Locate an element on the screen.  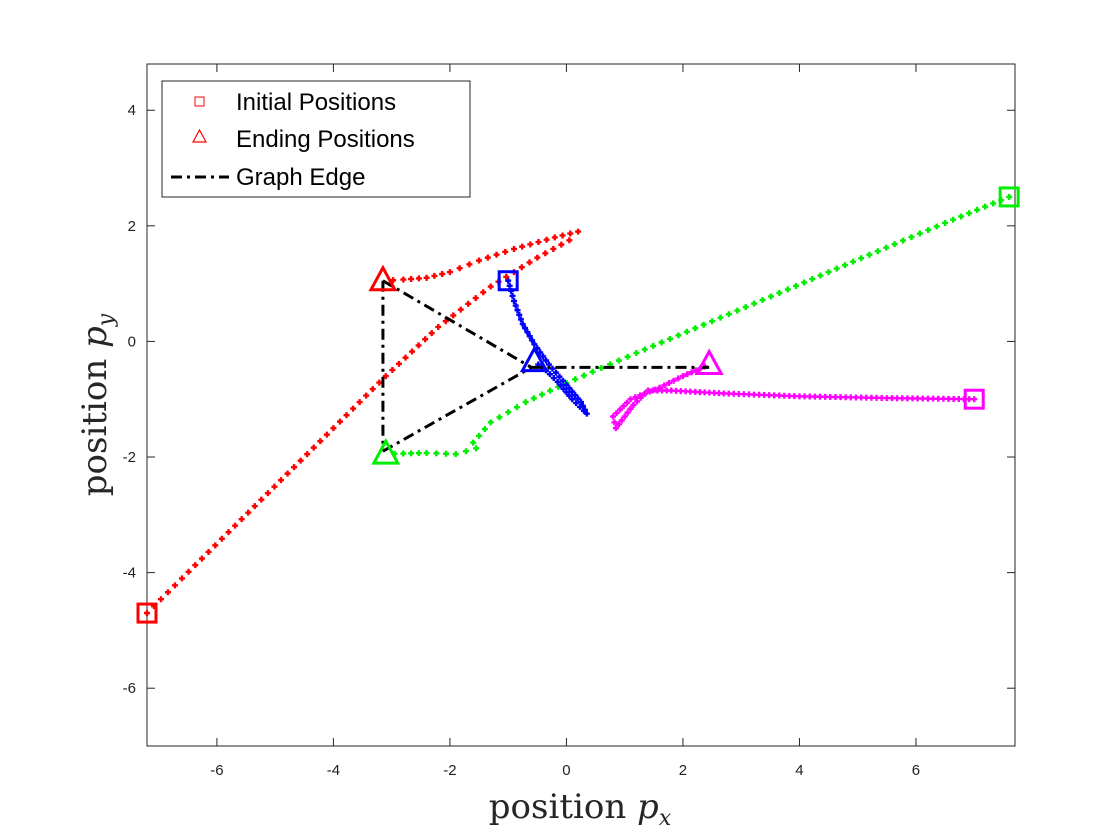
legend-square-icon is located at coordinates (199, 101).